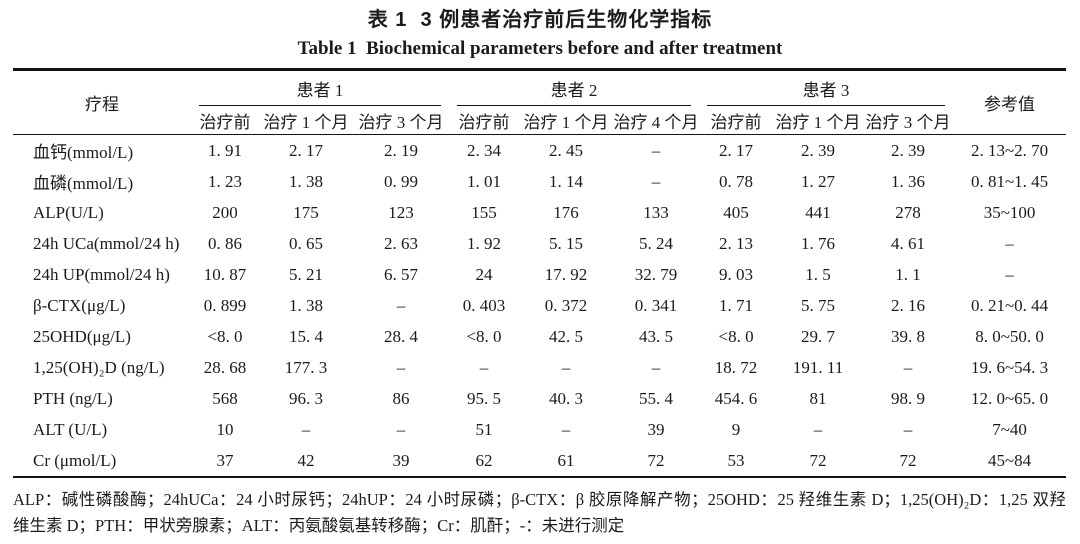  What do you see at coordinates (1009, 460) in the screenshot?
I see `reference-value: 45~84` at bounding box center [1009, 460].